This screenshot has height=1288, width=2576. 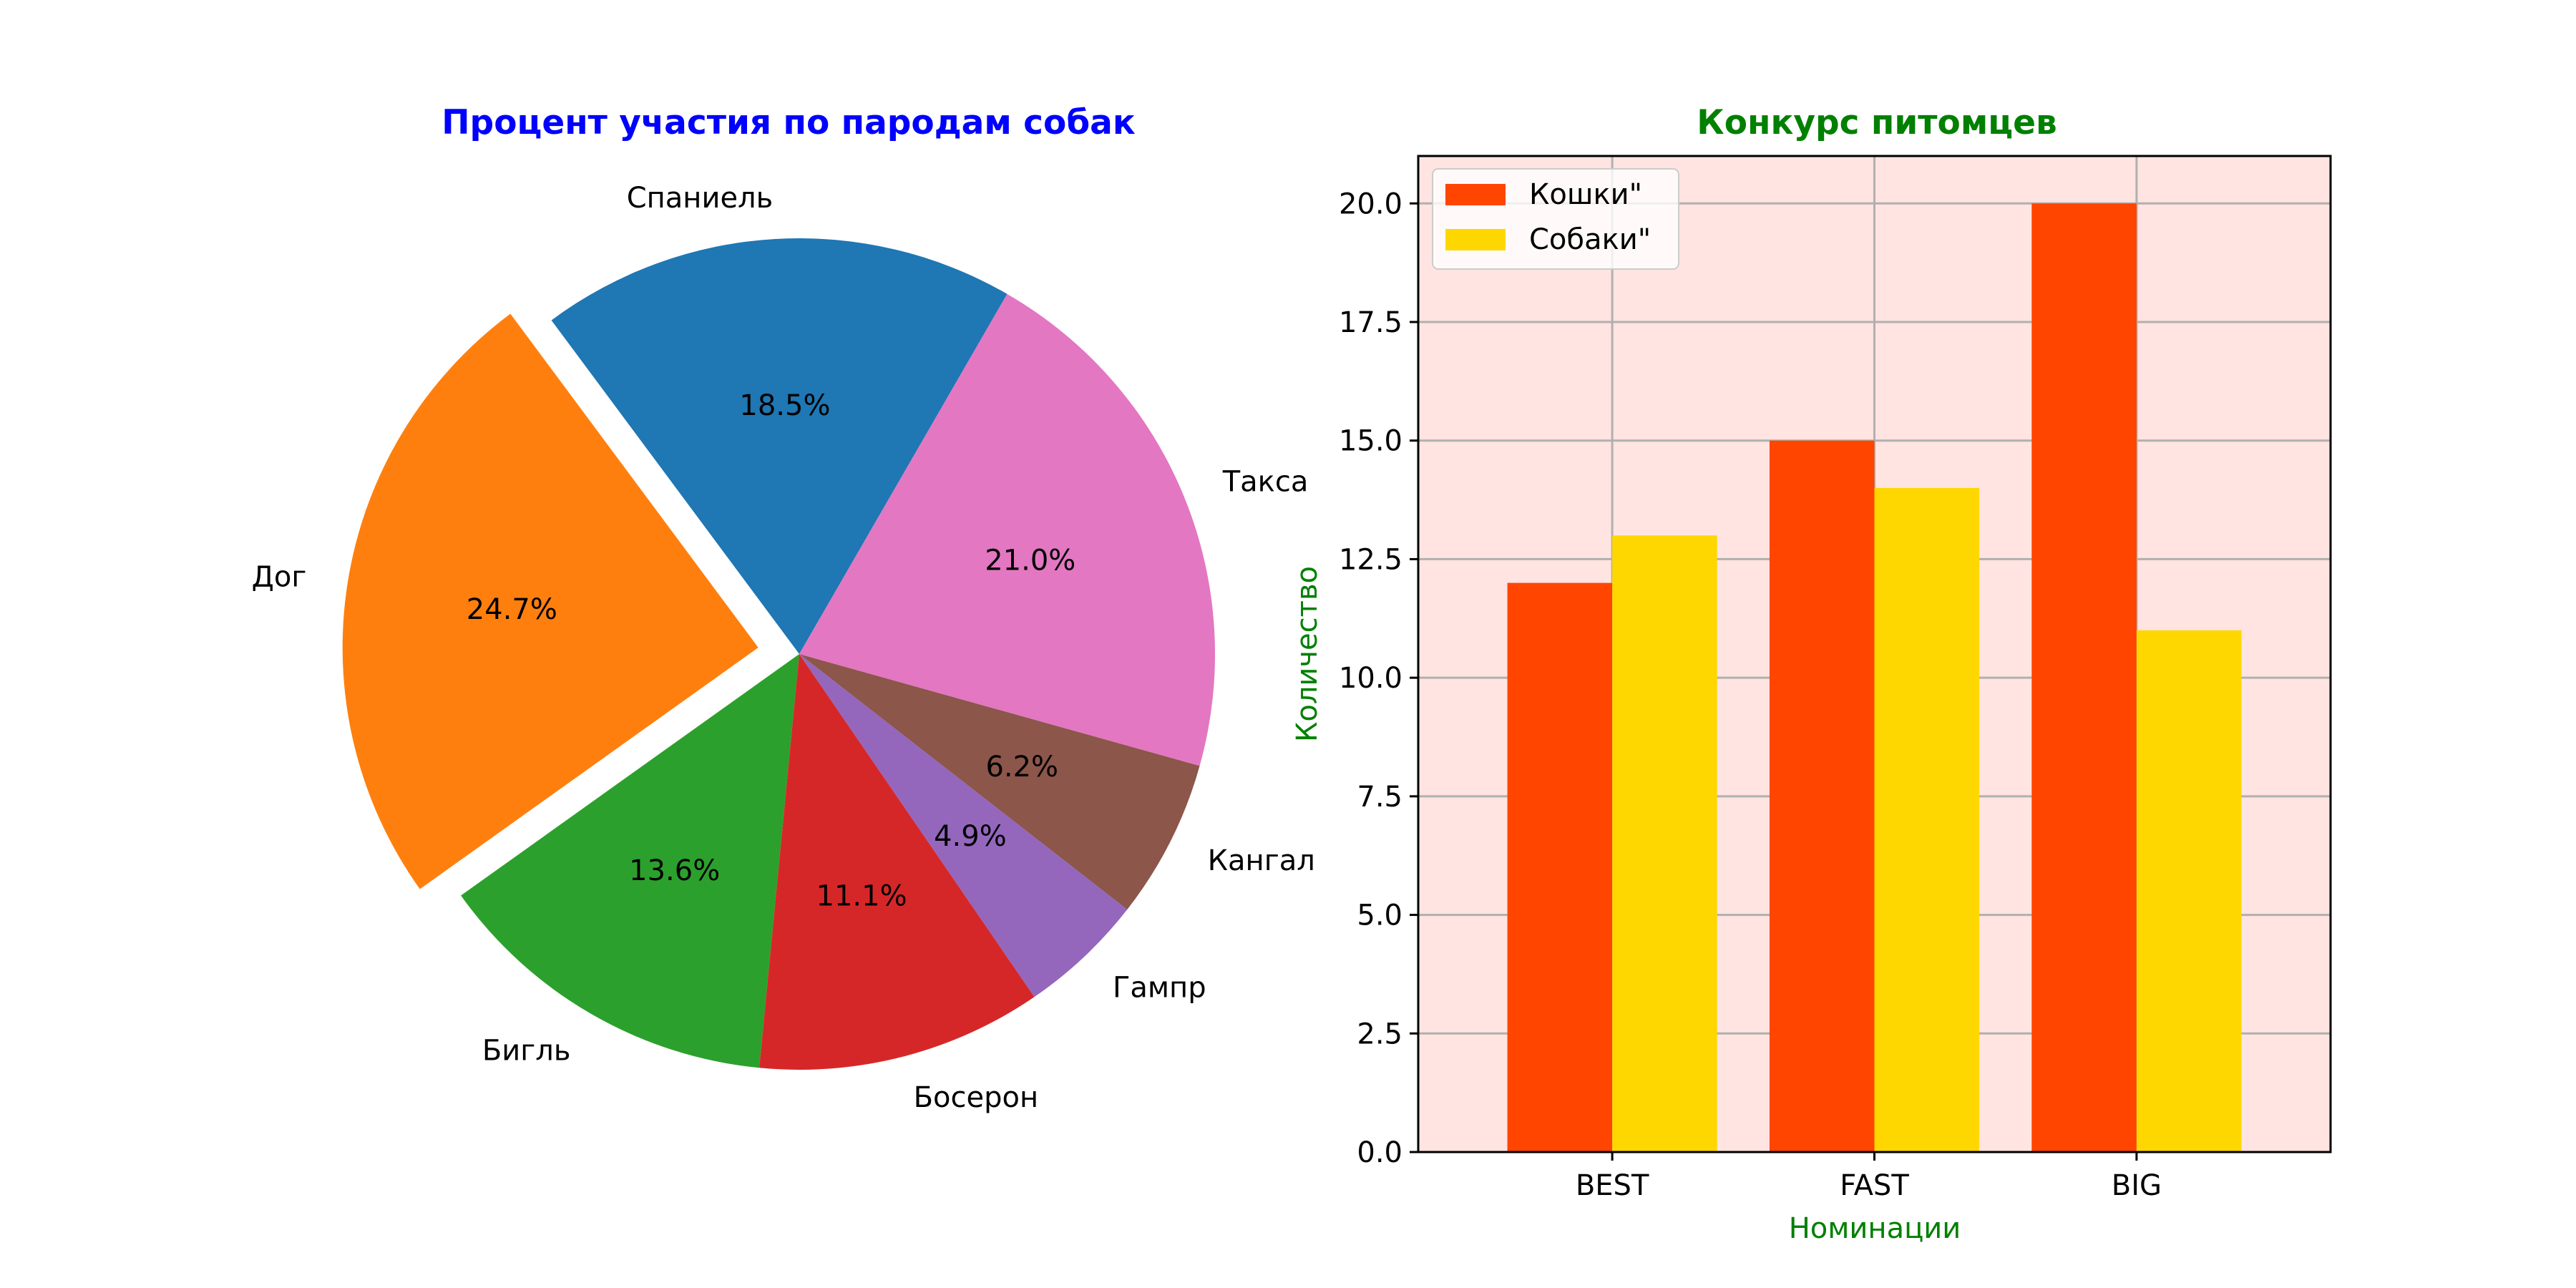 I want to click on y-axis-label: Количество, so click(x=1307, y=654).